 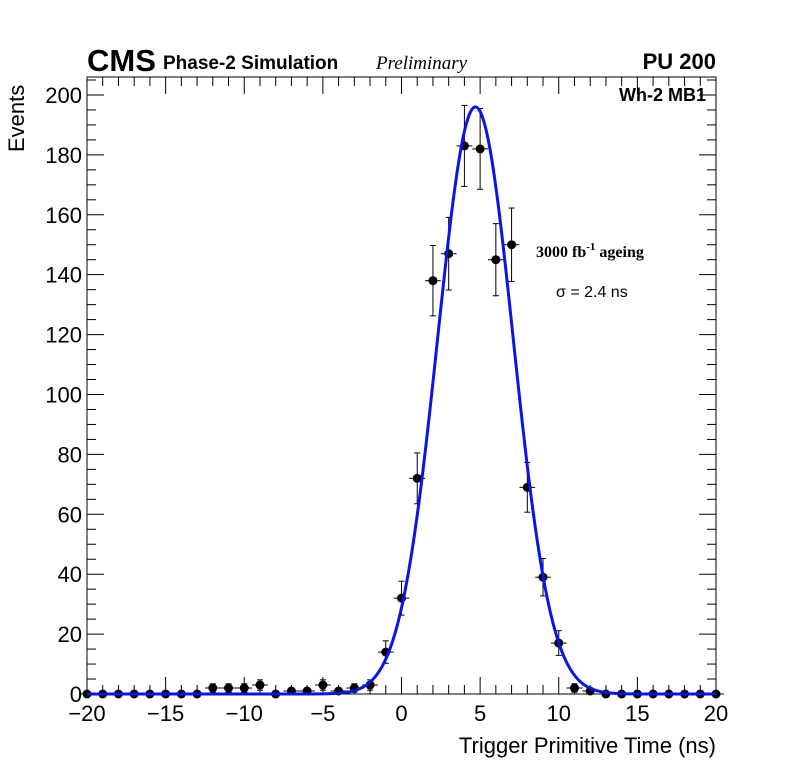 I want to click on y-tick-label: 20, so click(x=70, y=634).